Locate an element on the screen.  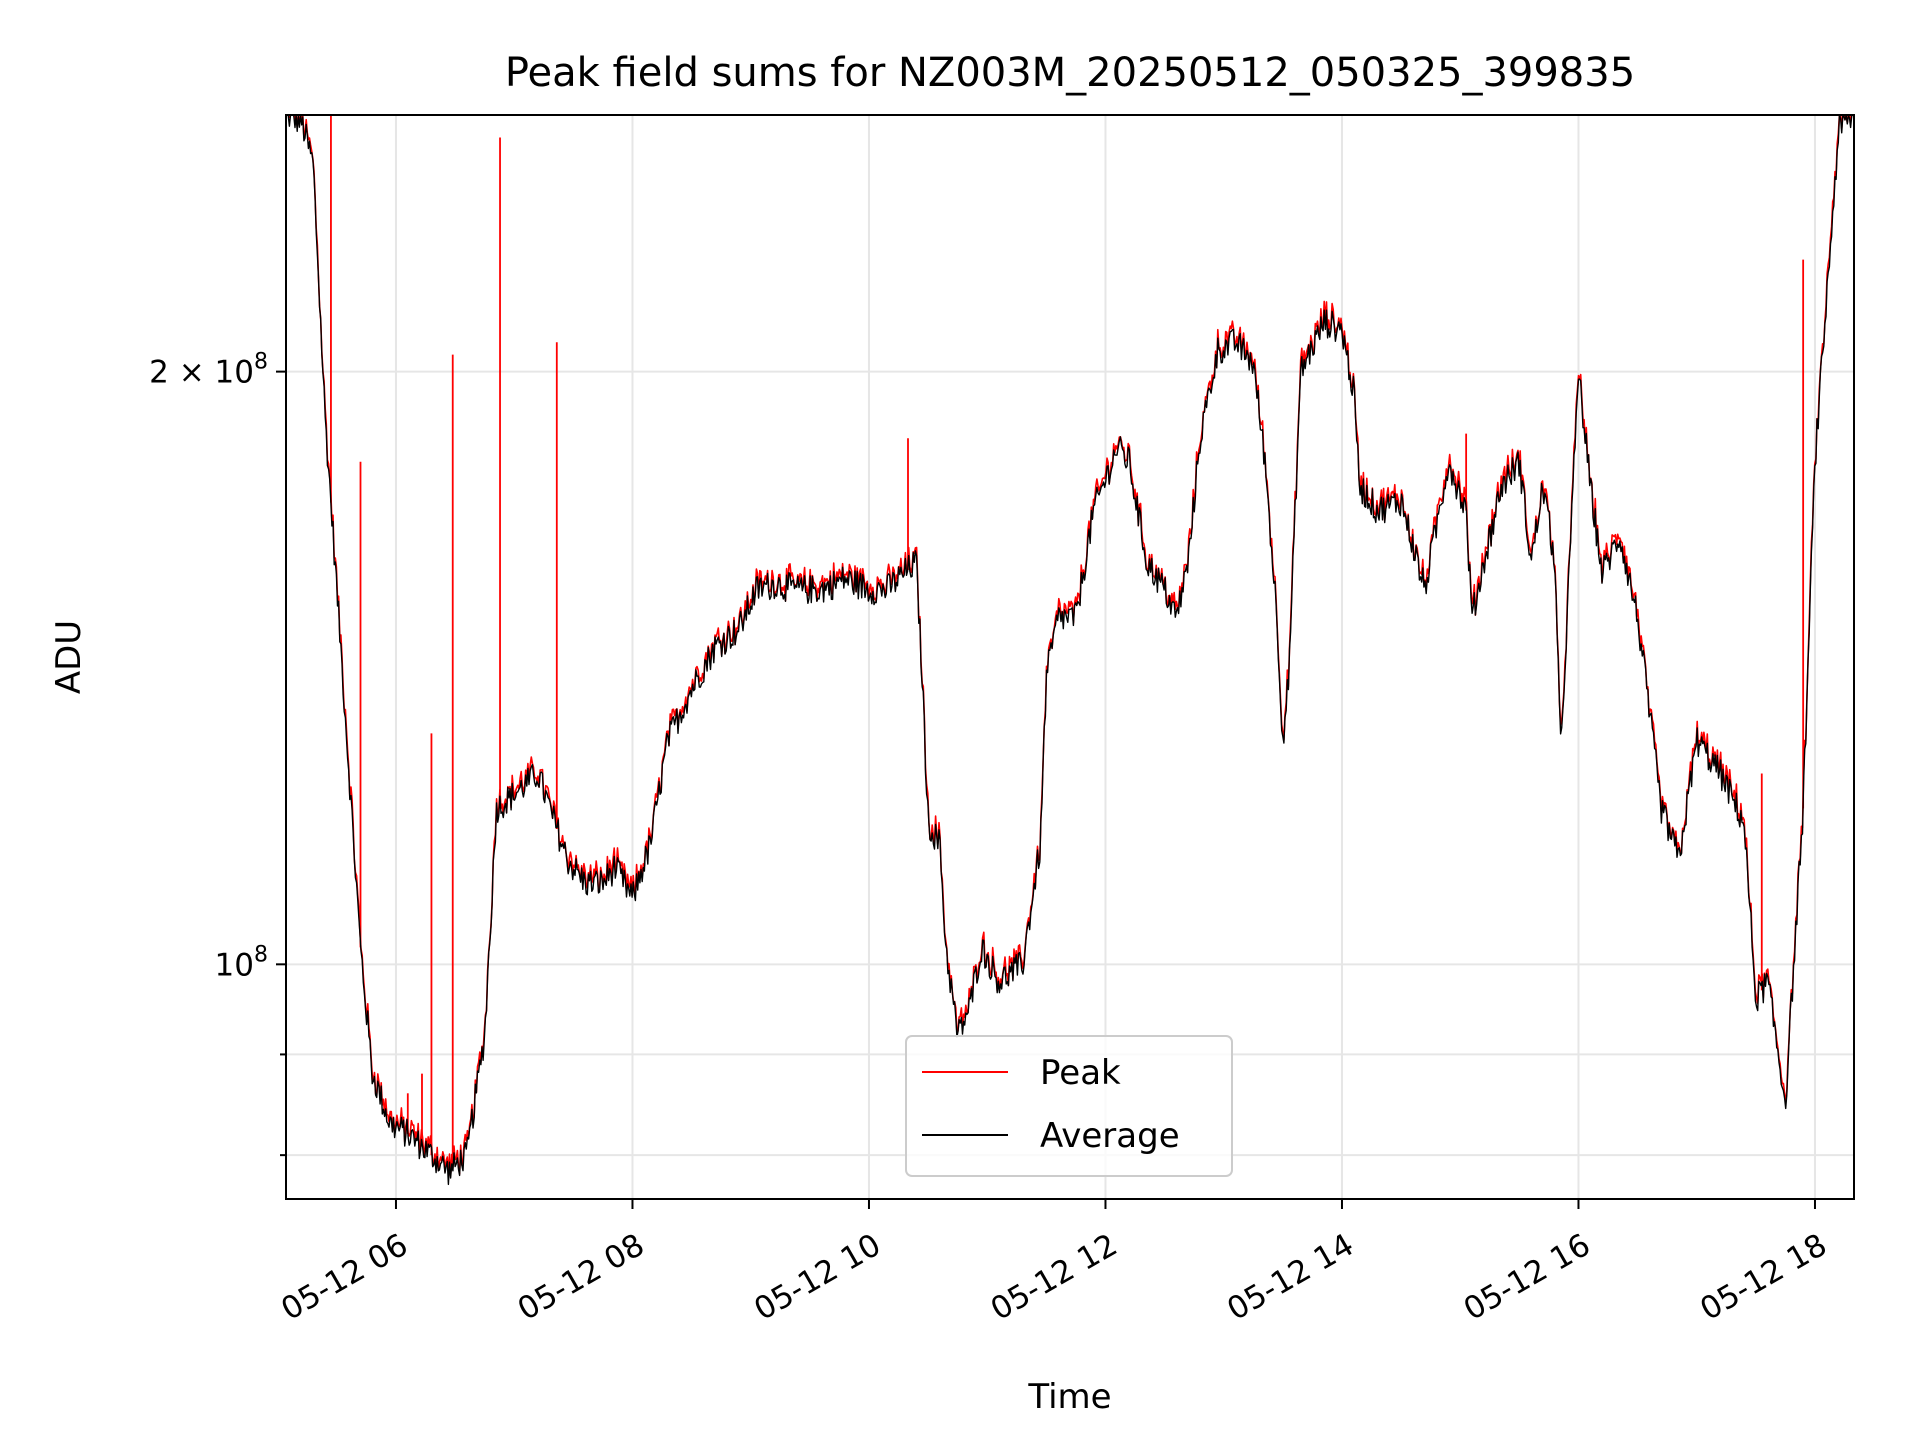
legend-peak-label: Peak is located at coordinates (1080, 1073).